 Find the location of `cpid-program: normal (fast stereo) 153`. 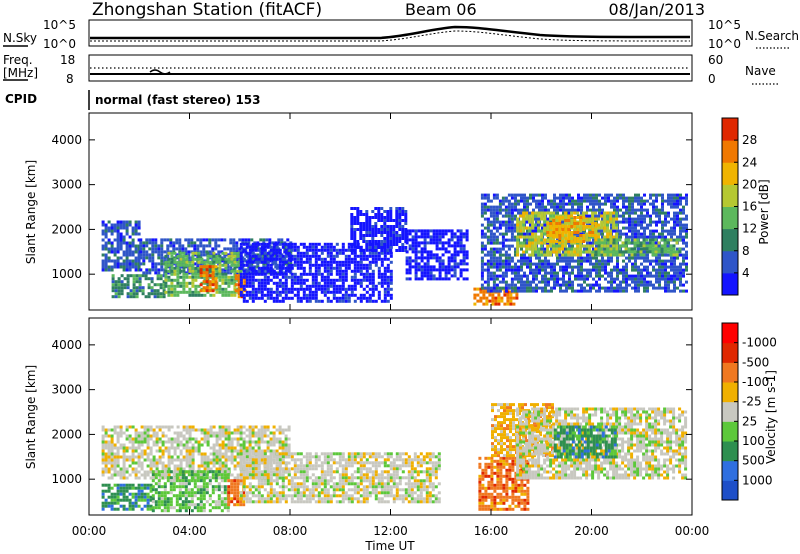

cpid-program: normal (fast stereo) 153 is located at coordinates (178, 100).